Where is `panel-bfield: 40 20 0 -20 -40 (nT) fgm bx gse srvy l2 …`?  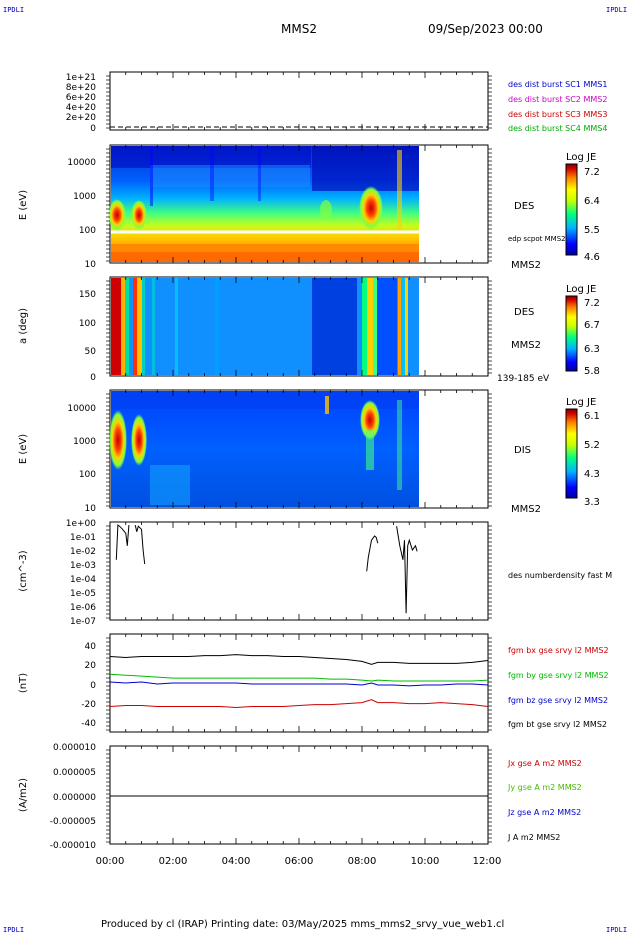 panel-bfield: 40 20 0 -20 -40 (nT) fgm bx gse srvy l2 … is located at coordinates (313, 683).